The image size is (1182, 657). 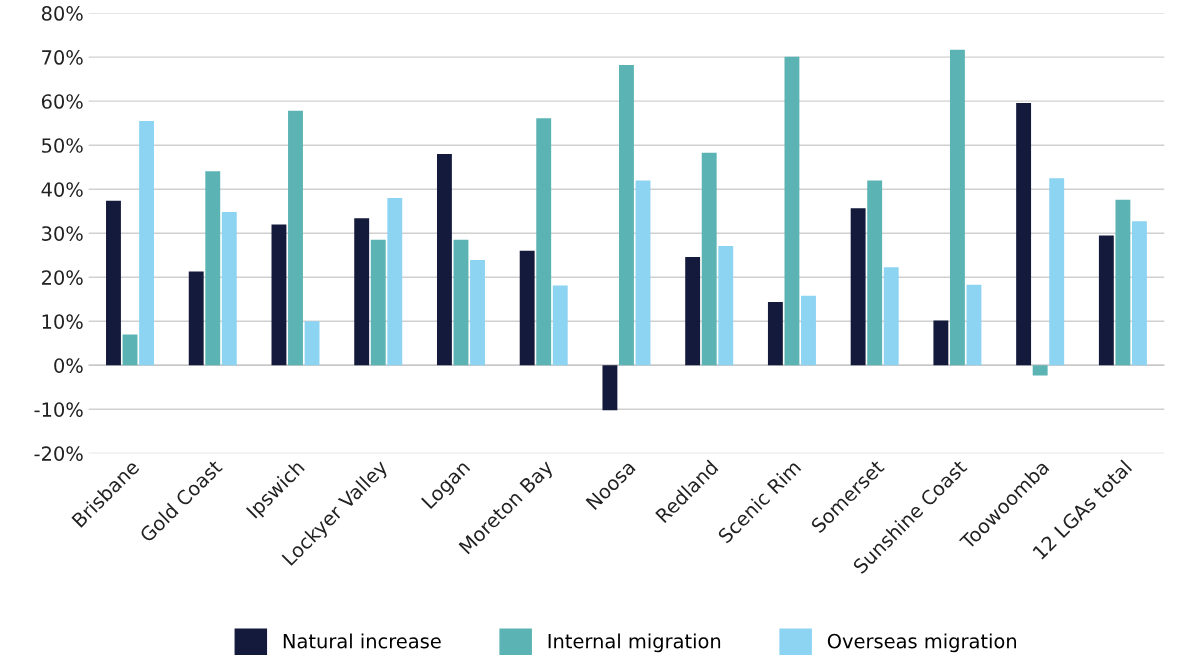 What do you see at coordinates (58, 409) in the screenshot?
I see `y-tick-label: -10%` at bounding box center [58, 409].